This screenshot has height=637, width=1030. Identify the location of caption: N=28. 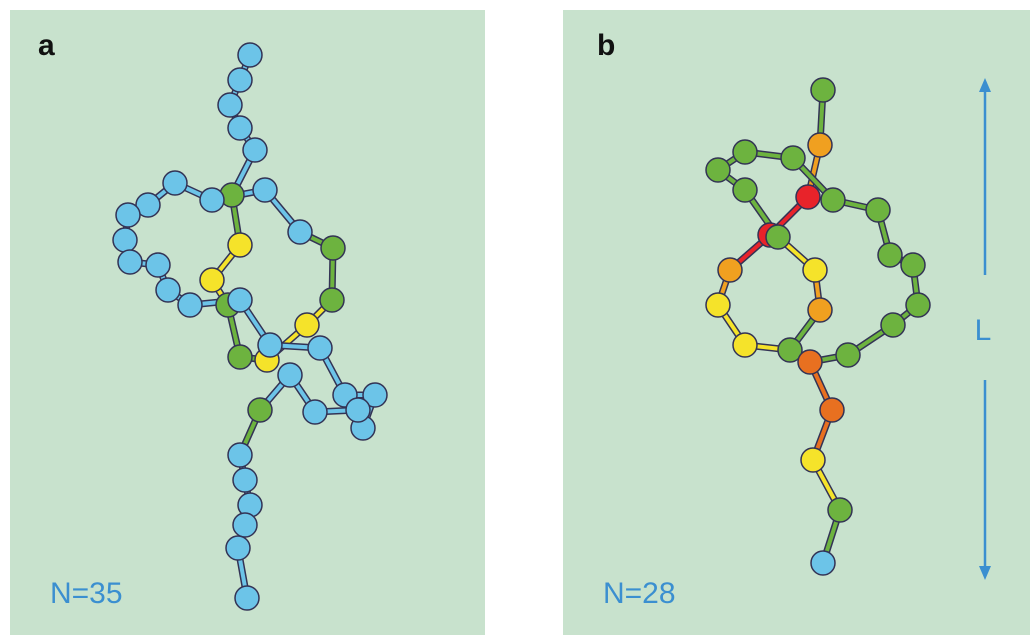
(639, 593).